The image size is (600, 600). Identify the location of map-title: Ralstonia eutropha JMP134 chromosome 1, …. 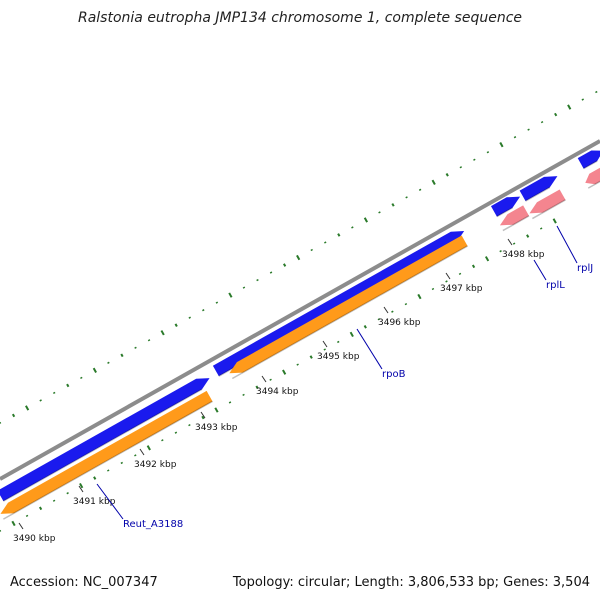
(299, 18).